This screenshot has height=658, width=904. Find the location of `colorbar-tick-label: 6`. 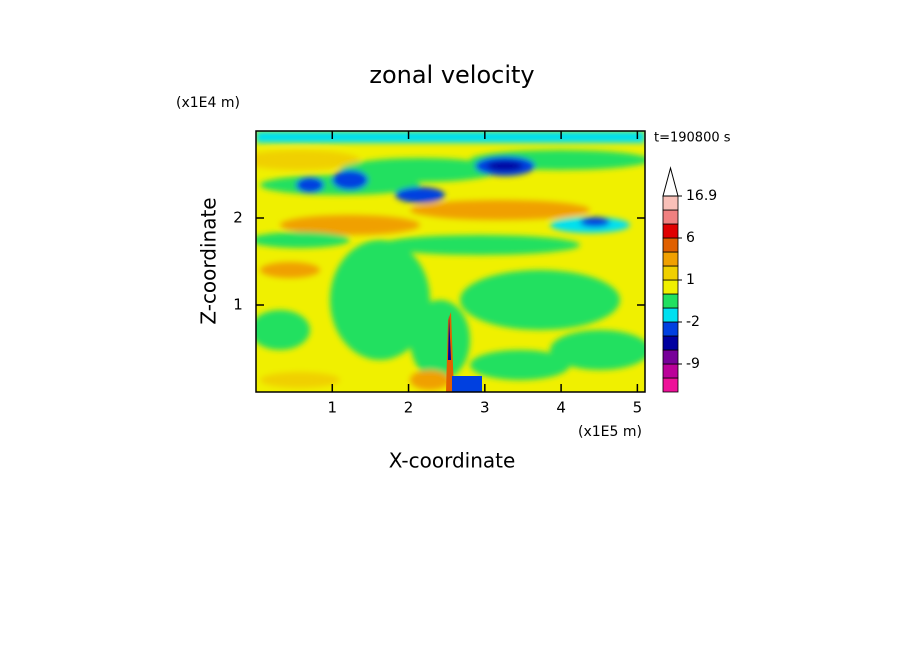

colorbar-tick-label: 6 is located at coordinates (690, 238).